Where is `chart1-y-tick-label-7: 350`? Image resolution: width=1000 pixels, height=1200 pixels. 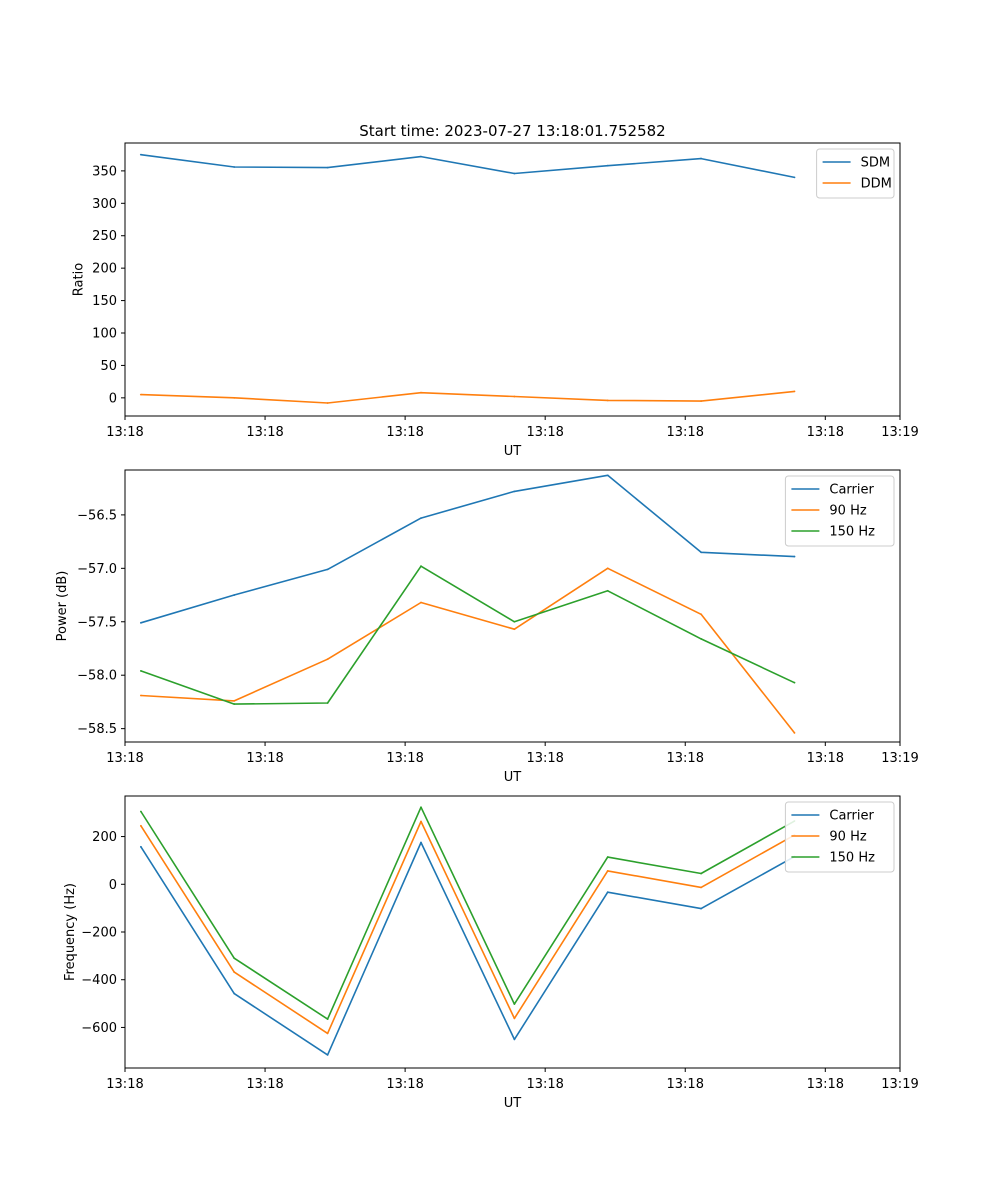 chart1-y-tick-label-7: 350 is located at coordinates (104, 171).